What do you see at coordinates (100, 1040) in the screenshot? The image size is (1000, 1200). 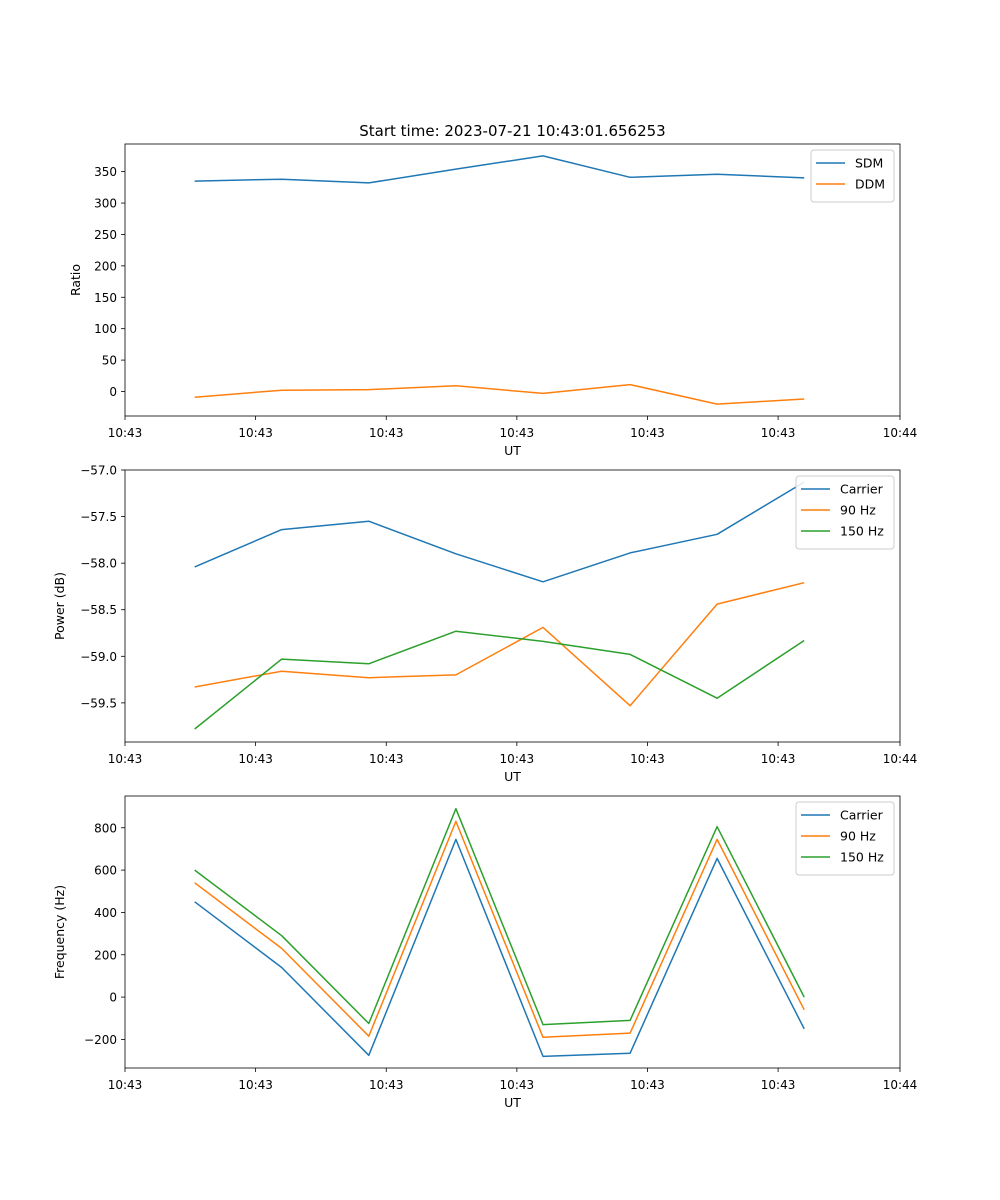 I see `y-tick-label: −200` at bounding box center [100, 1040].